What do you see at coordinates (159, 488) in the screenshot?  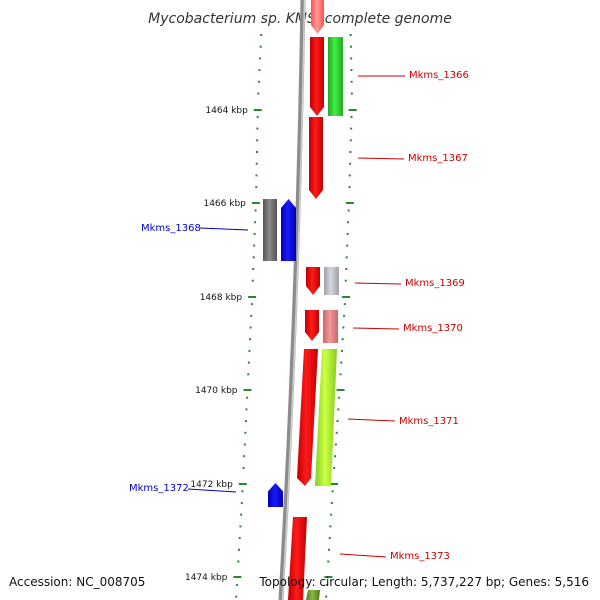 I see `gene-label-mkms-1372: Mkms_1372` at bounding box center [159, 488].